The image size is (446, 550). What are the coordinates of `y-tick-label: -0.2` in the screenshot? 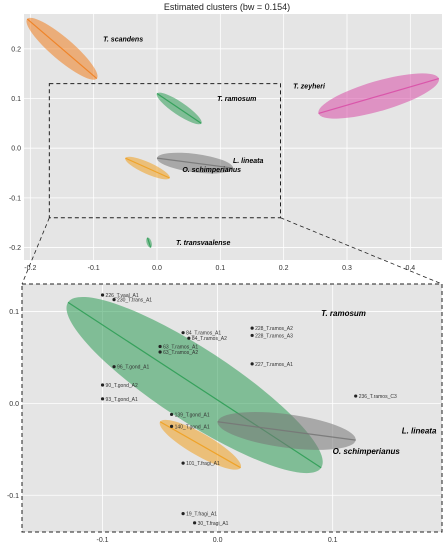 It's located at (15, 248).